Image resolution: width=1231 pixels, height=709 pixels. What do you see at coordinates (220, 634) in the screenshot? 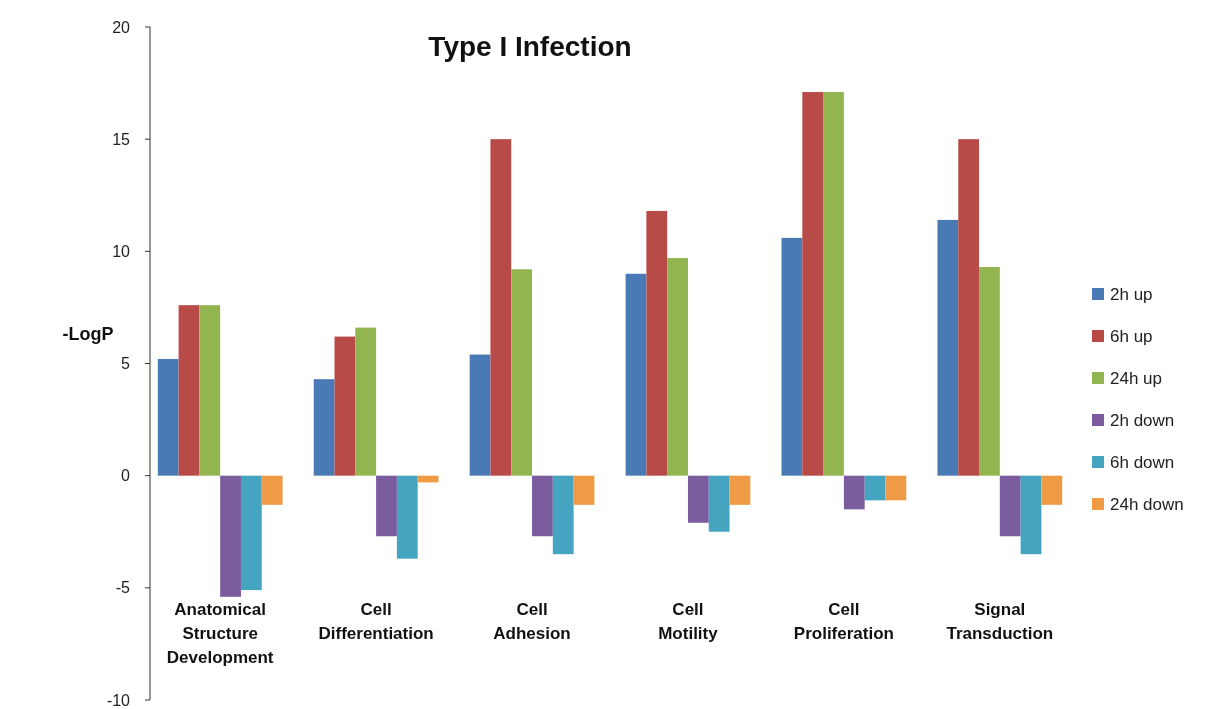
I see `x-tick-label: Anatomical Structure Development` at bounding box center [220, 634].